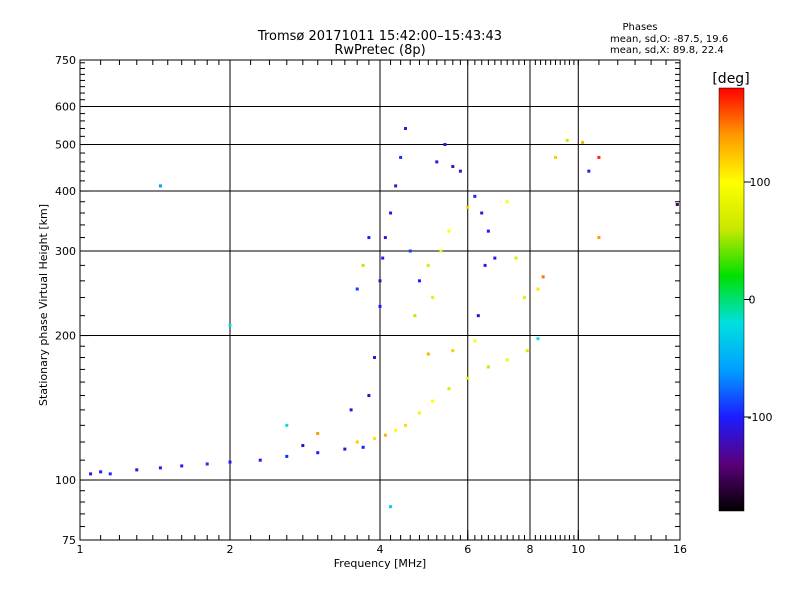 The image size is (800, 600). Describe the element at coordinates (230, 549) in the screenshot. I see `x-tick-label: 2` at that location.